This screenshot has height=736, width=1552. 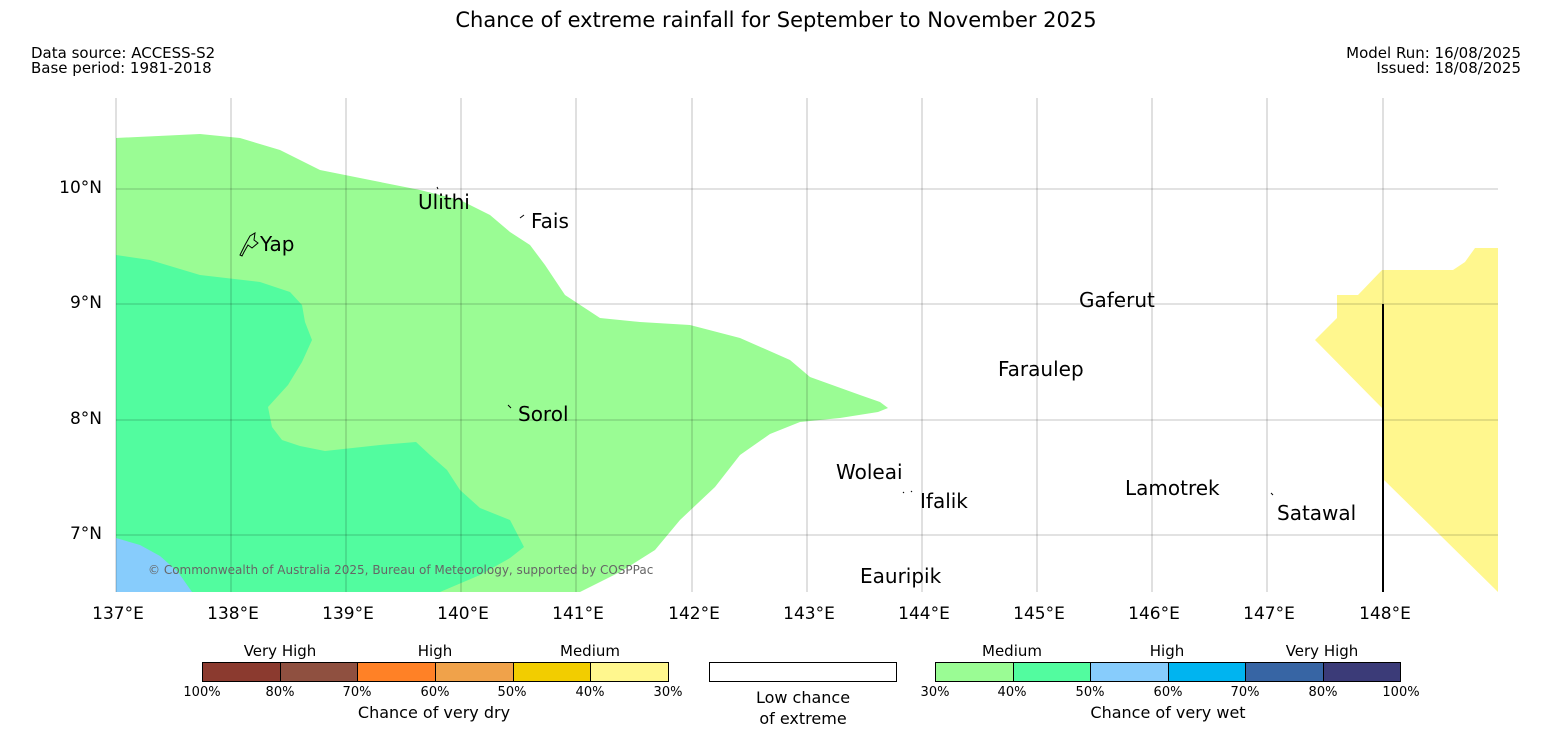 What do you see at coordinates (1172, 488) in the screenshot?
I see `place-label-lamotrek: Lamotrek` at bounding box center [1172, 488].